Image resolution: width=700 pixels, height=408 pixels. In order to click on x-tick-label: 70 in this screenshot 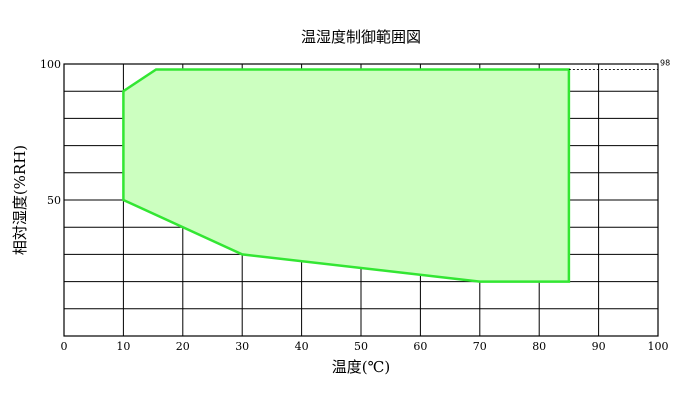, I will do `click(480, 346)`.